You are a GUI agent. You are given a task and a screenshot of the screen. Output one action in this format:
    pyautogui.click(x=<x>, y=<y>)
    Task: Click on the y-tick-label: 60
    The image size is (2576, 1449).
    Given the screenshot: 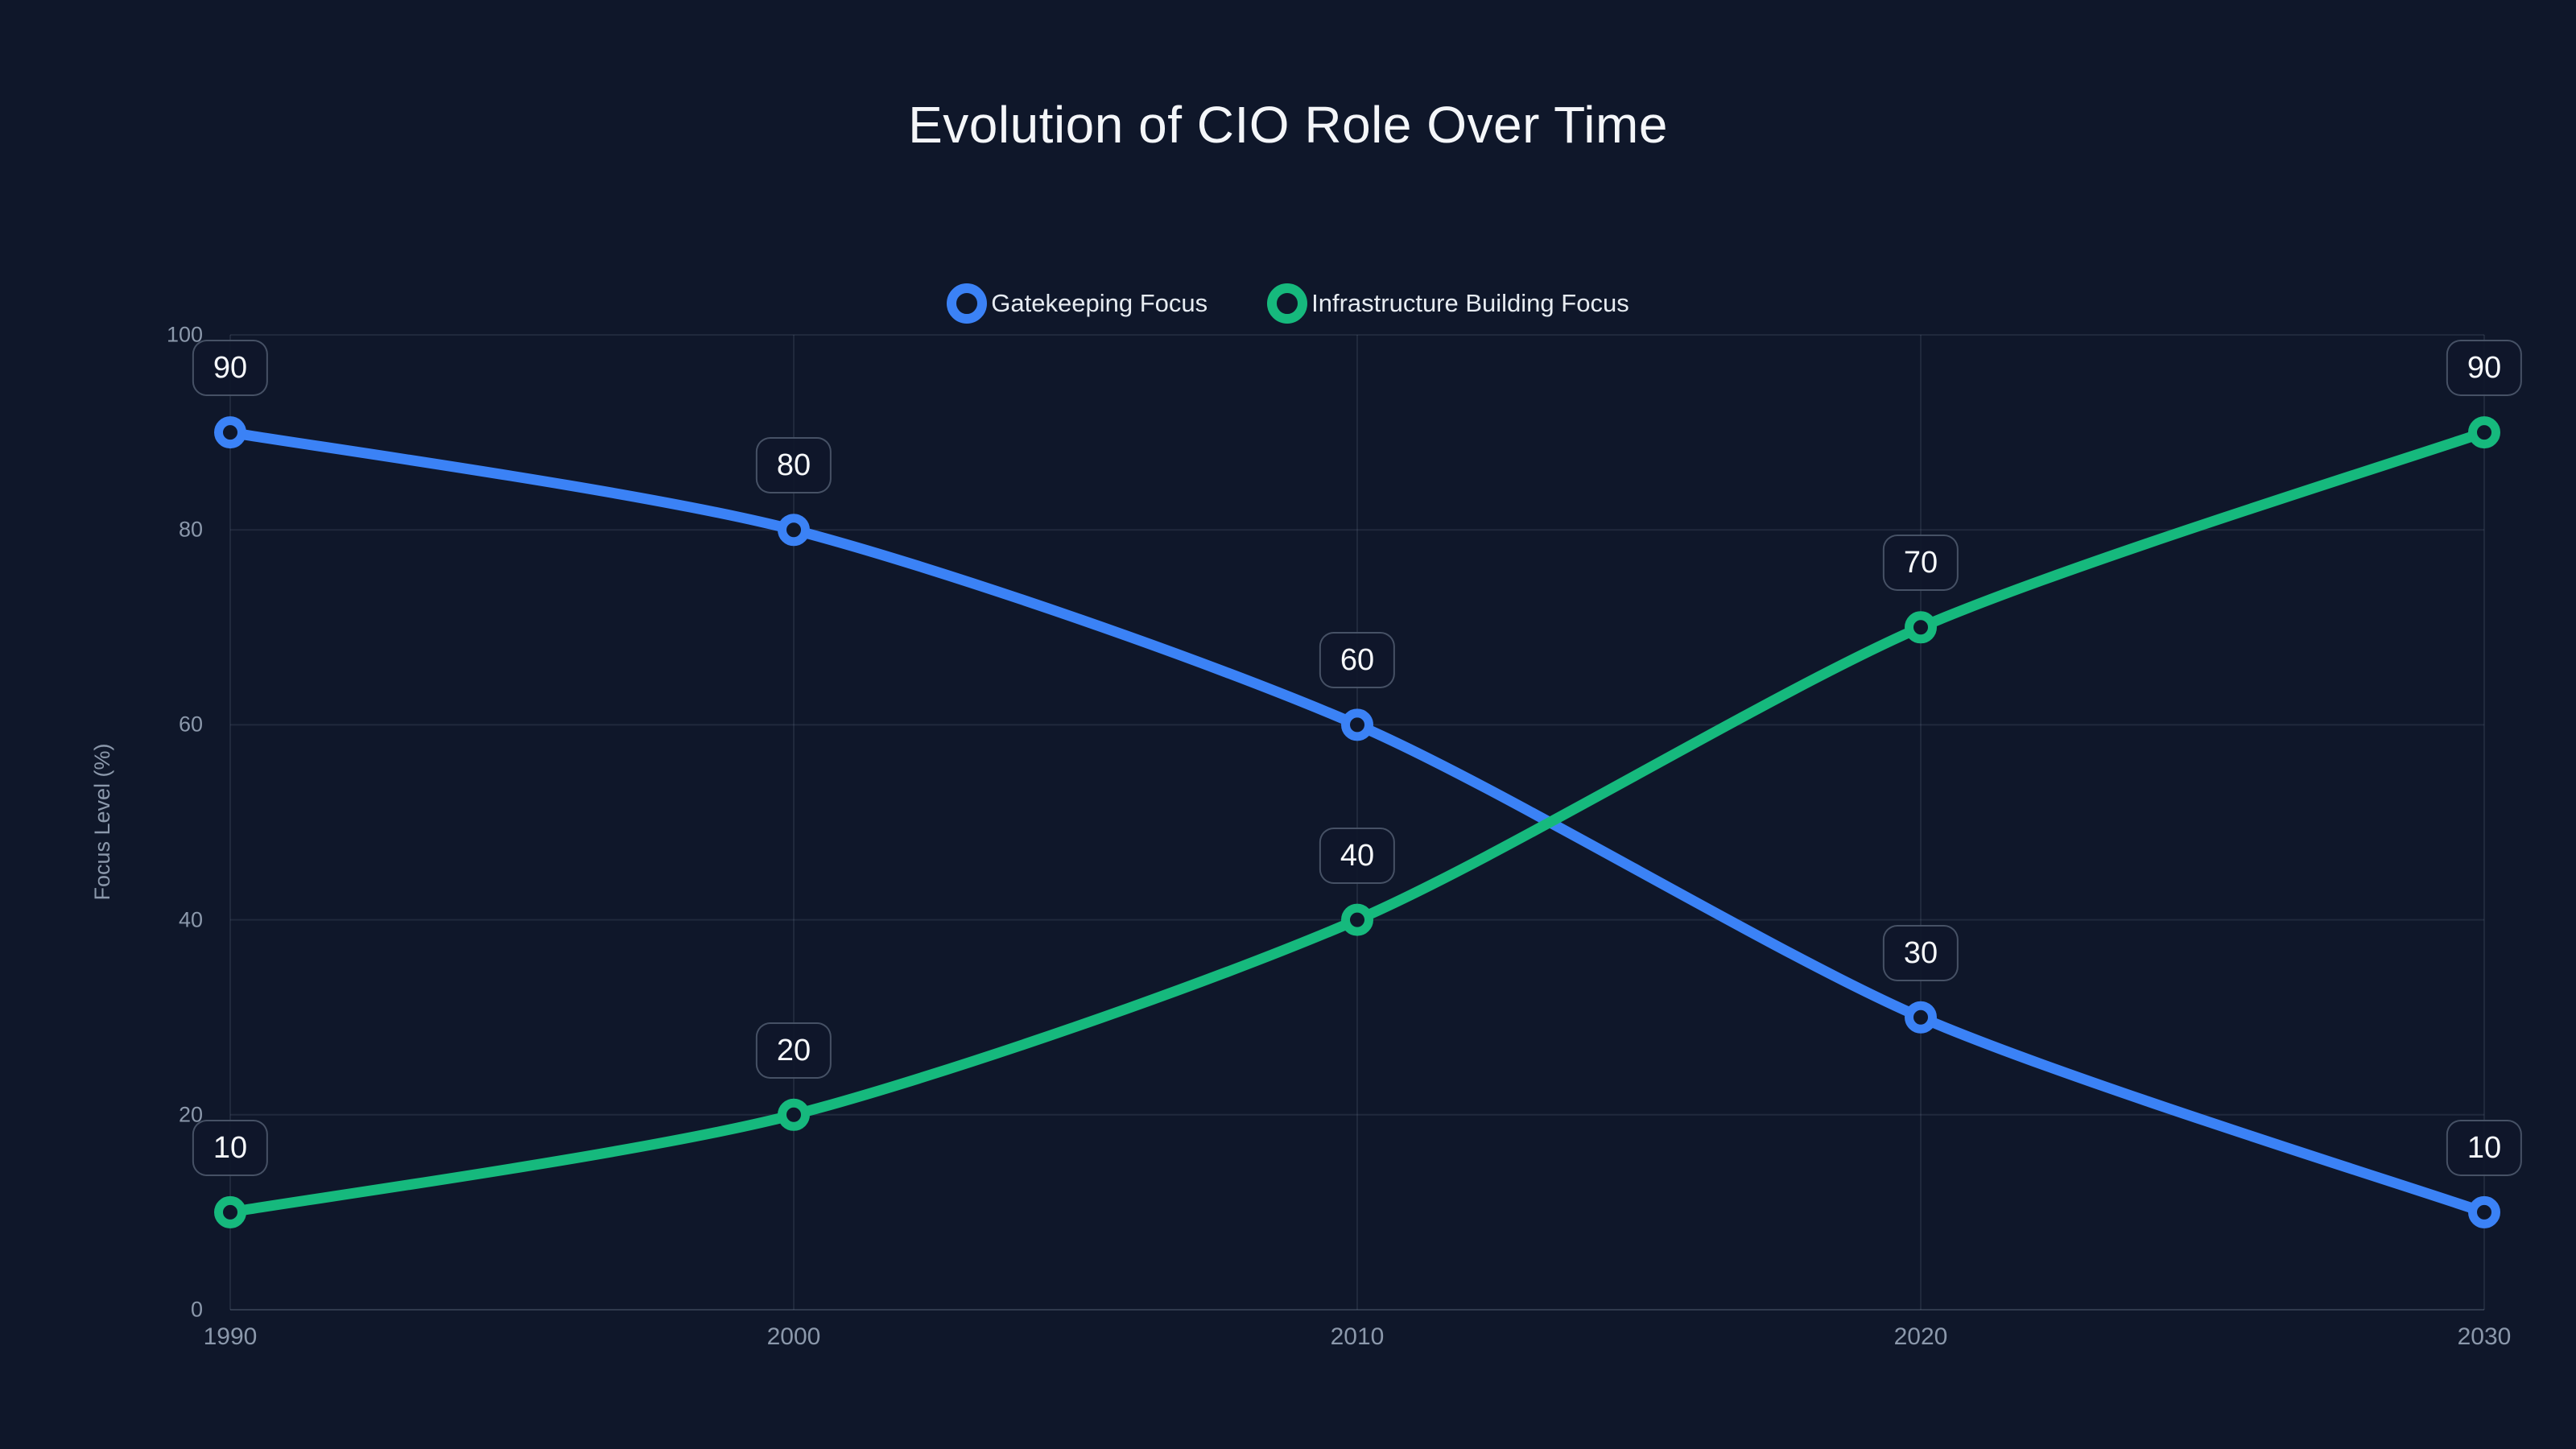 What is the action you would take?
    pyautogui.click(x=190, y=724)
    